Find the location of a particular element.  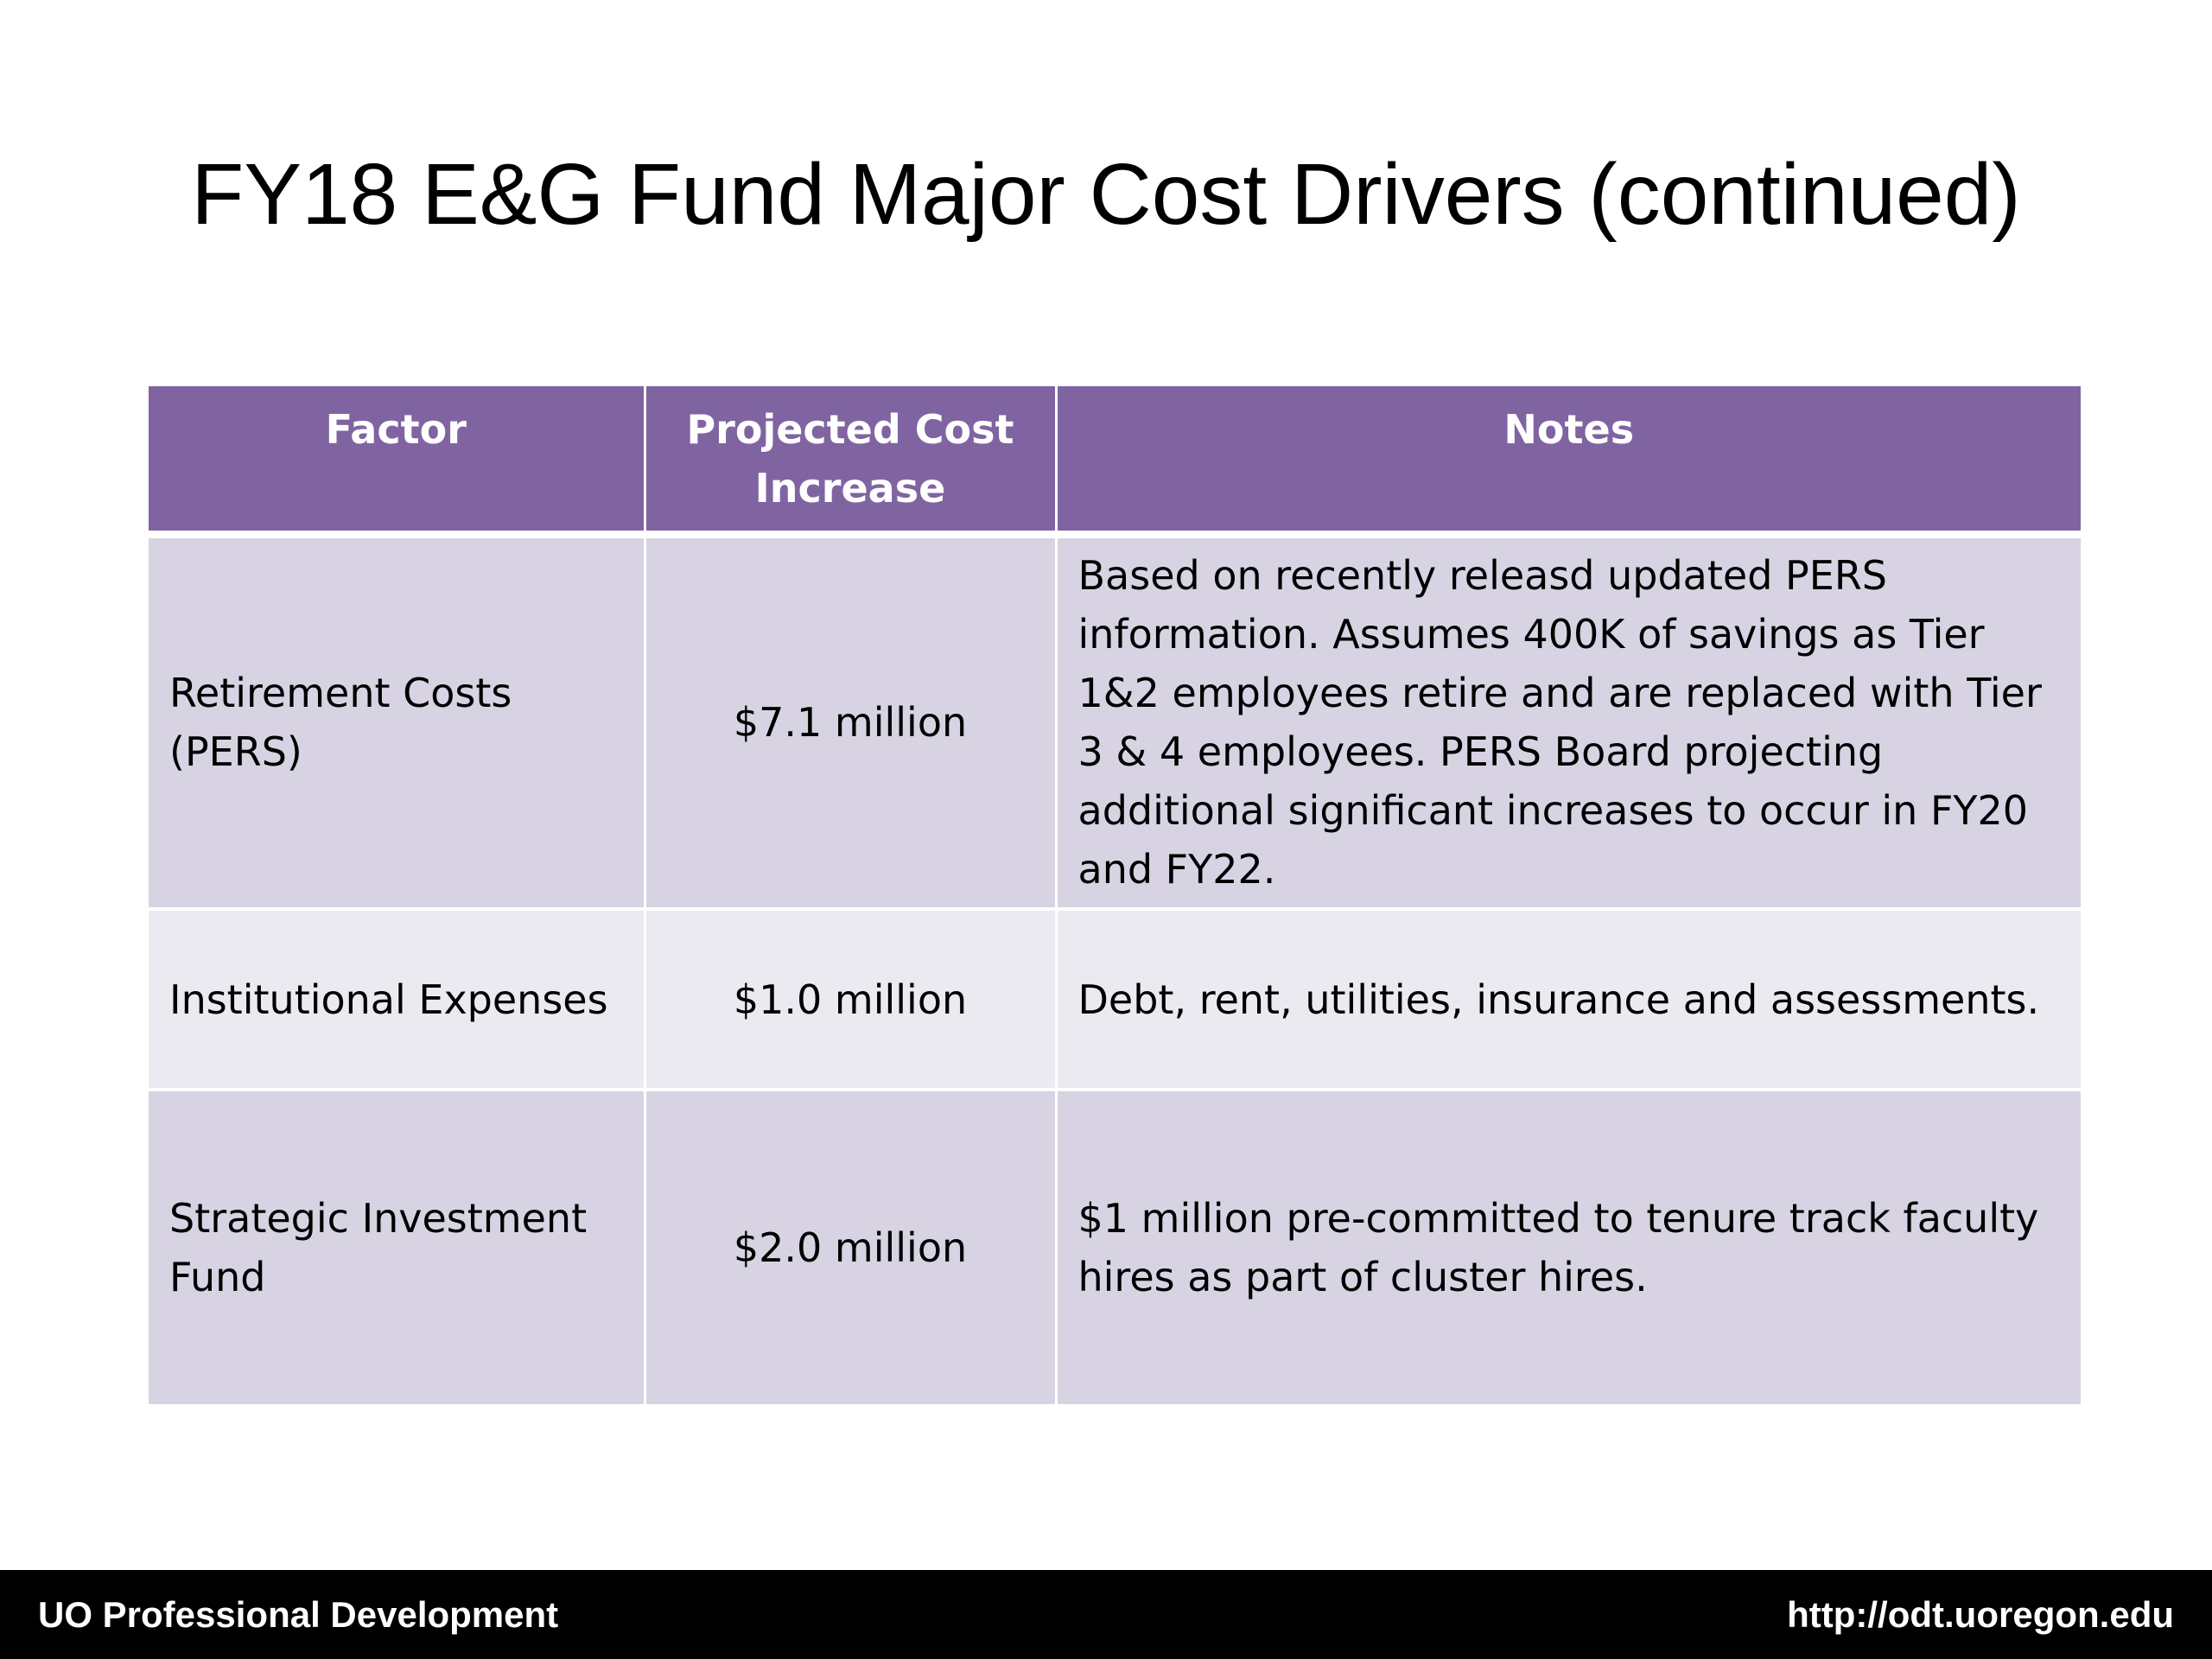

cost-cell: $7.1 million is located at coordinates (851, 722).